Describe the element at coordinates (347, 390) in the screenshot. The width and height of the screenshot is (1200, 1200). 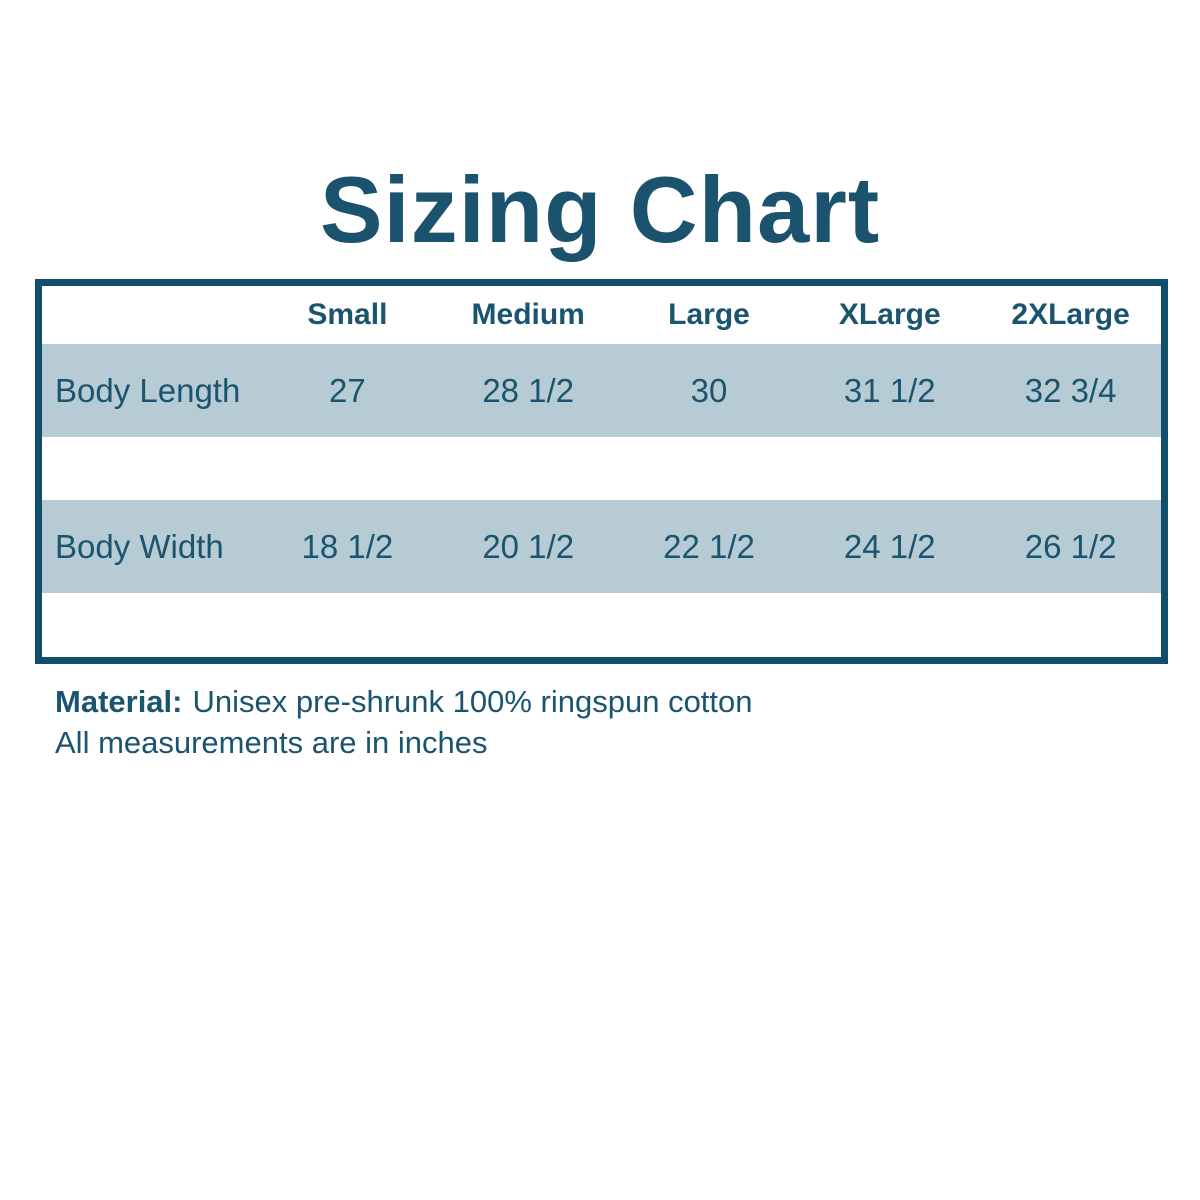
I see `body-length-small-value: 27` at that location.